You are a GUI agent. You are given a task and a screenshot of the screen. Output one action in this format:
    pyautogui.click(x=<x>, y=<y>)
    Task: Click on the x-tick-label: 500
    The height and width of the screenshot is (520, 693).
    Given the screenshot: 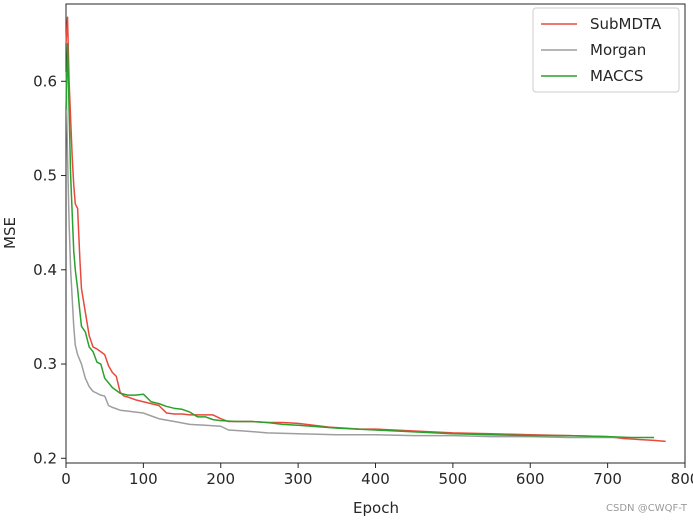 What is the action you would take?
    pyautogui.click(x=453, y=479)
    